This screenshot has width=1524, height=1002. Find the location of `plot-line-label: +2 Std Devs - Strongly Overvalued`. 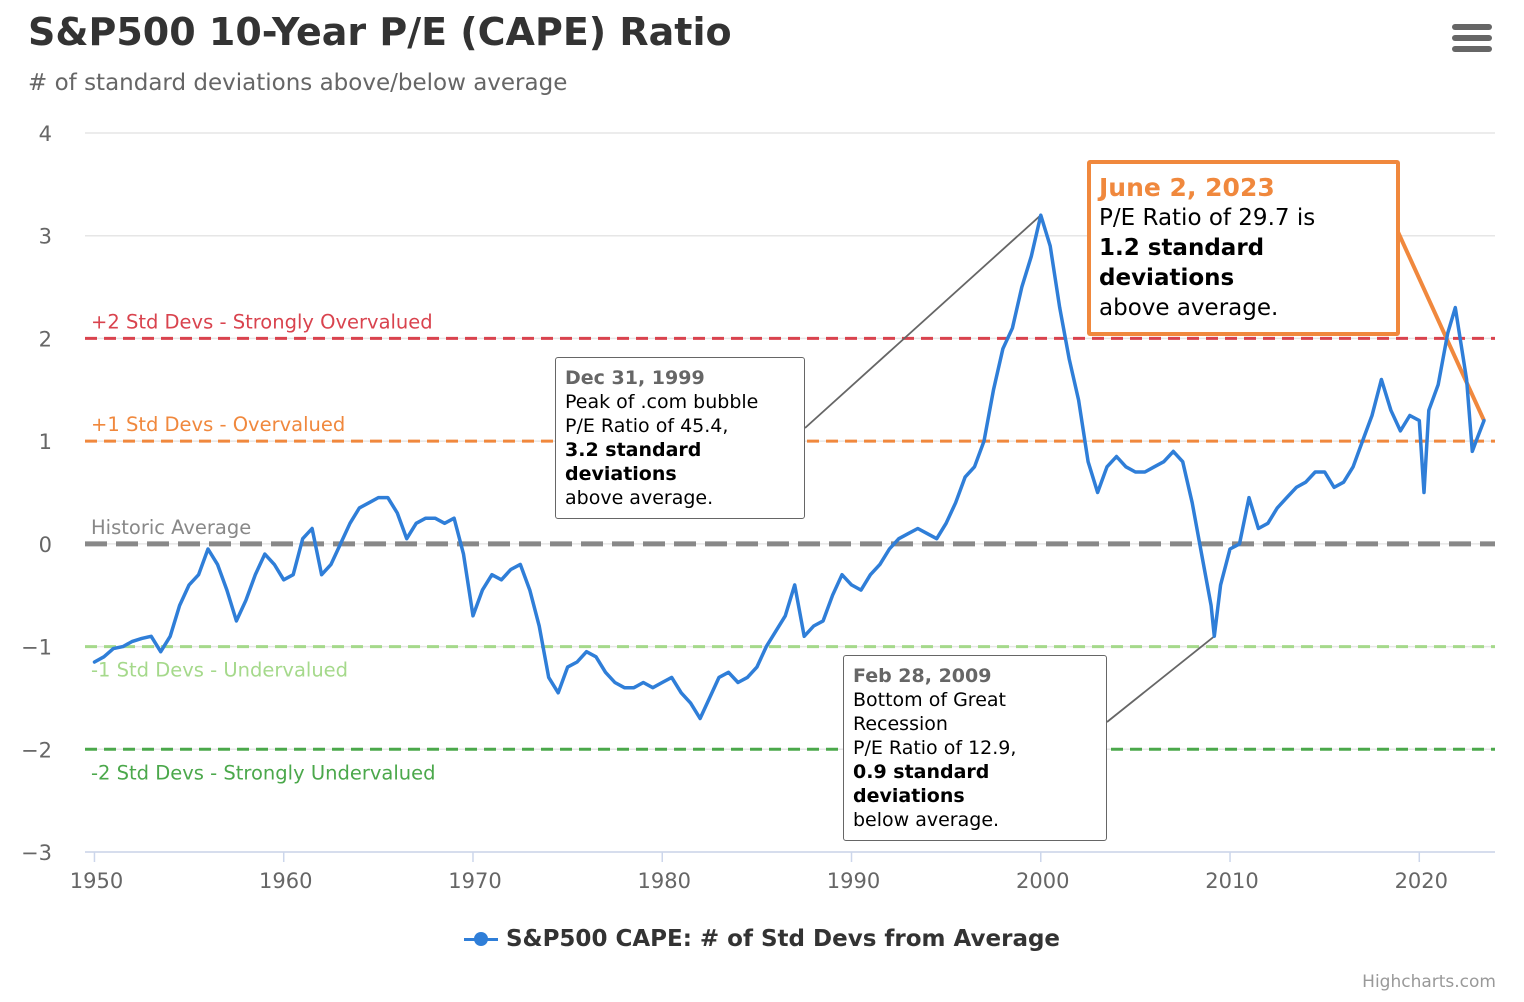

plot-line-label: +2 Std Devs - Strongly Overvalued is located at coordinates (262, 321).